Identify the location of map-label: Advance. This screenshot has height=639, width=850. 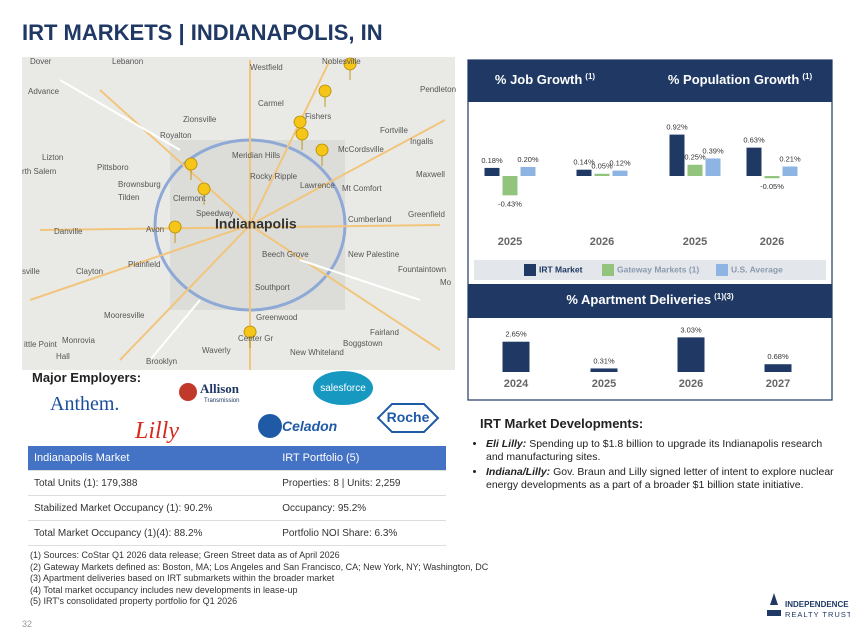
(44, 91).